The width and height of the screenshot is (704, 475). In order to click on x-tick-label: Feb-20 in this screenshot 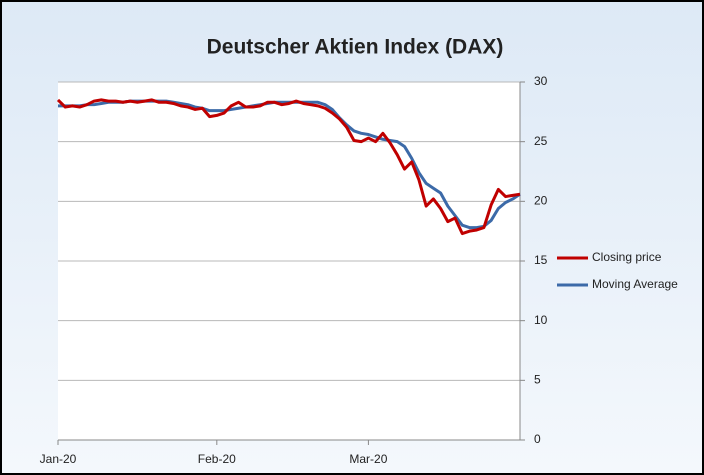, I will do `click(217, 459)`.